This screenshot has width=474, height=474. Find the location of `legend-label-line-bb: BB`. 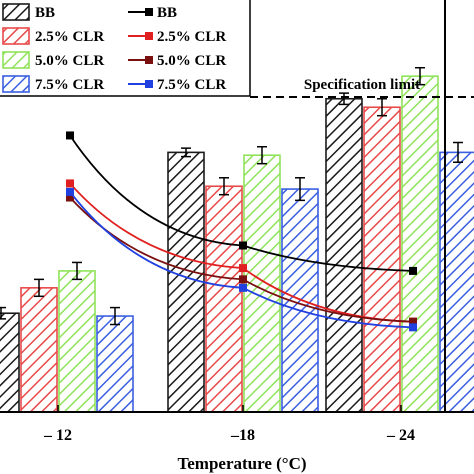

legend-label-line-bb: BB is located at coordinates (167, 13).